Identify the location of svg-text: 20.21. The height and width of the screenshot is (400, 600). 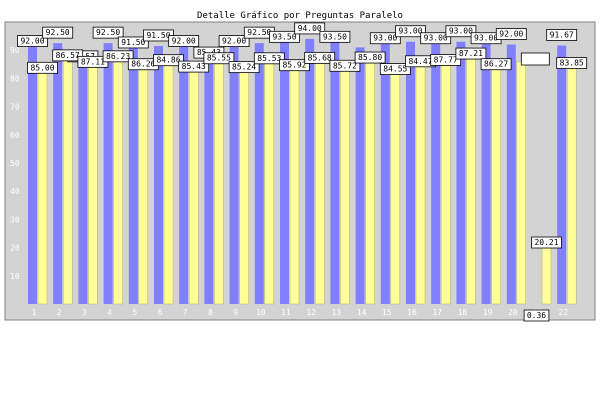
(546, 242).